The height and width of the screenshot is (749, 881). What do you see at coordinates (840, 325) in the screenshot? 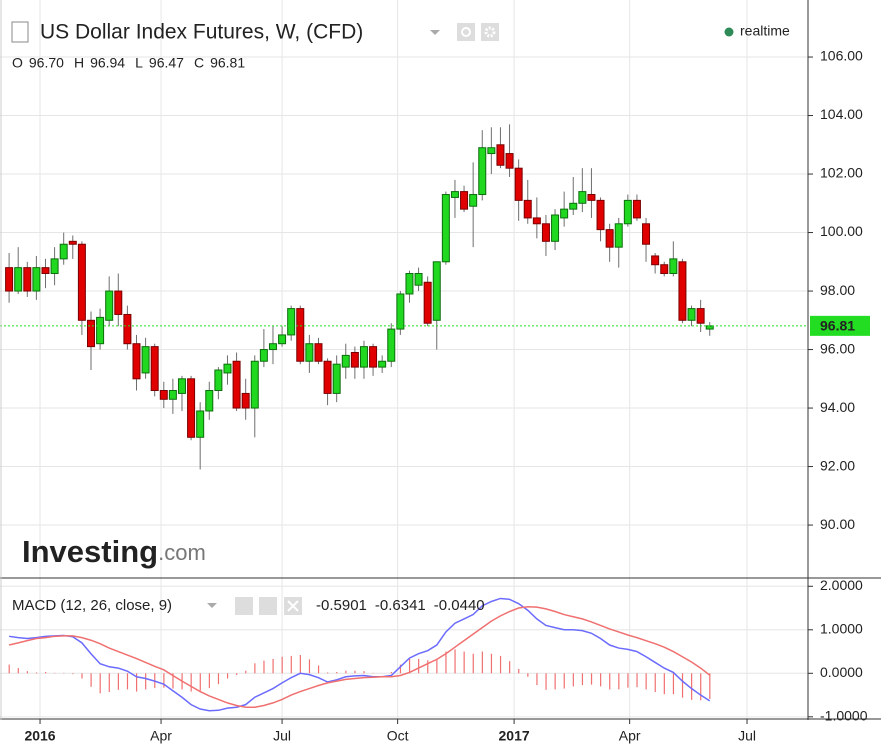
I see `last-price-tag` at bounding box center [840, 325].